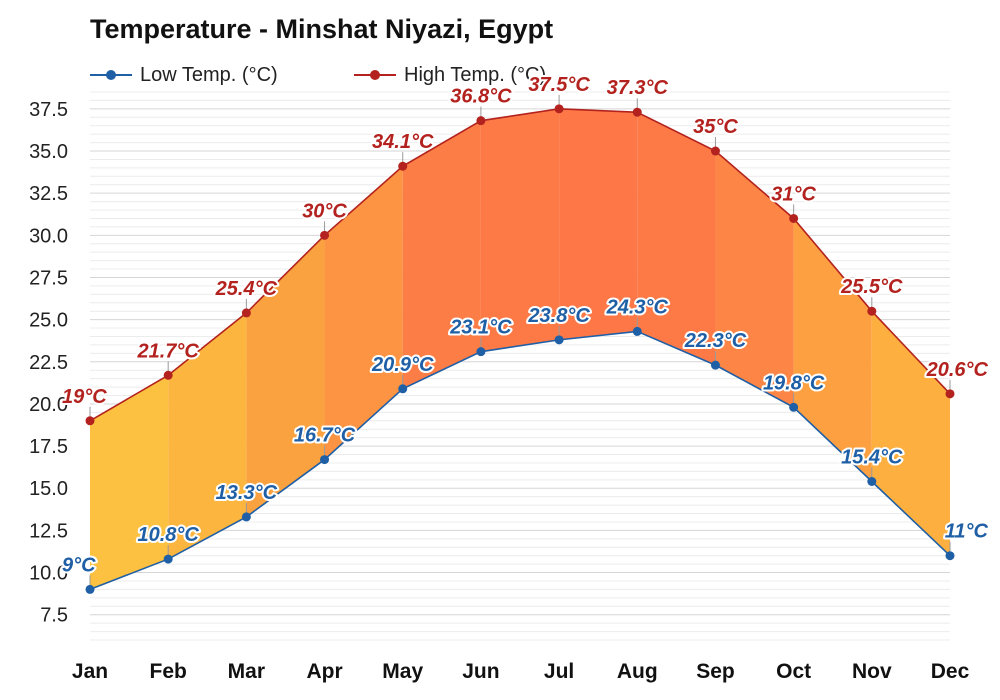  Describe the element at coordinates (910, 433) in the screenshot. I see `band-segment-nov` at that location.